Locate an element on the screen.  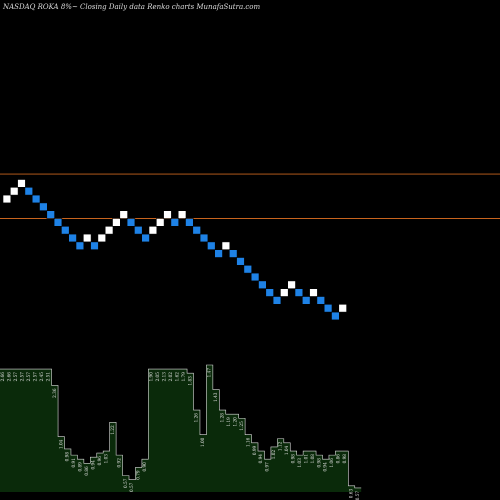
volume-label: 0.57 is located at coordinates (125, 483).